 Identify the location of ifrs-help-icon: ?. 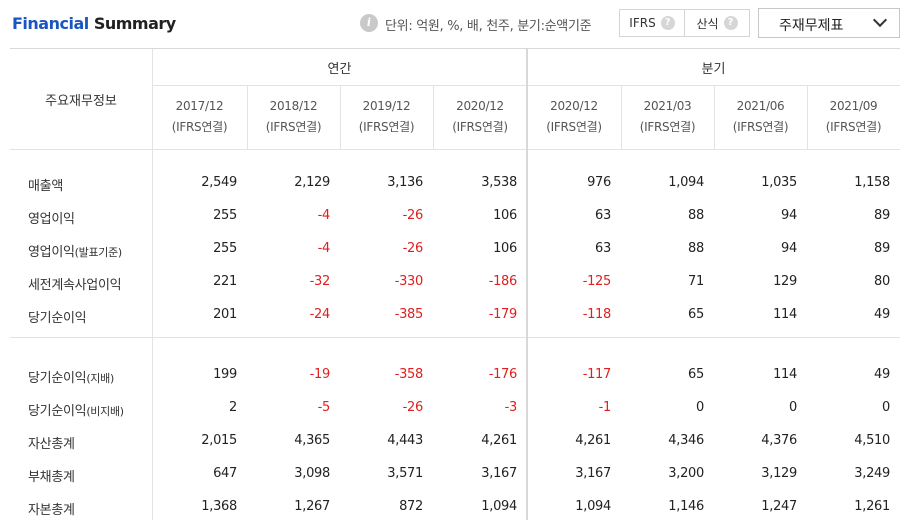
(667, 23).